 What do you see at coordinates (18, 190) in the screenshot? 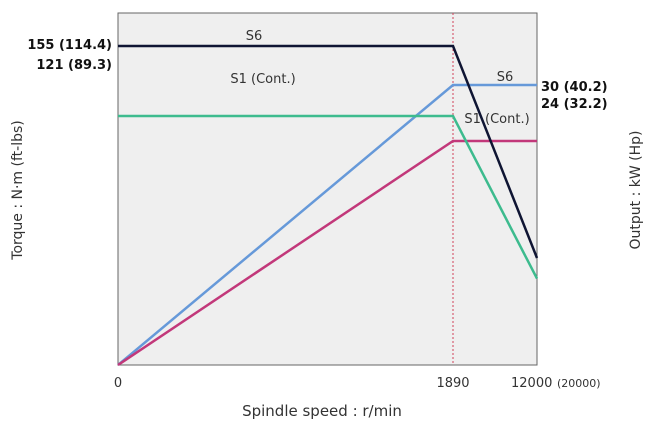
I see `y-axis-left-label: Torque : N·m (ft-lbs)` at bounding box center [18, 190].